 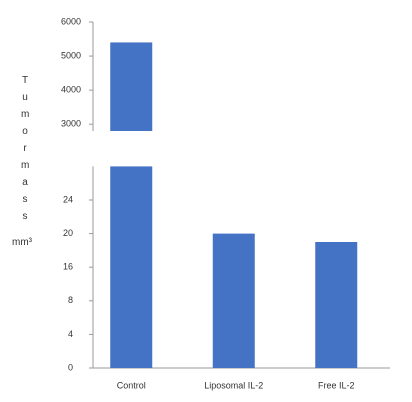 I want to click on y-axis-label: Tumor mass, so click(x=25, y=148).